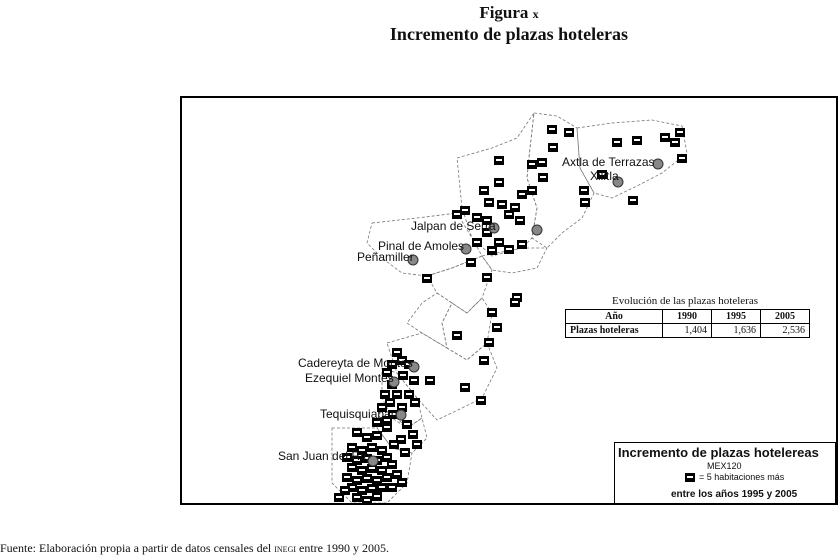 This screenshot has width=838, height=558. I want to click on town-label-ezequiel: Ezequiel Montes, so click(349, 378).